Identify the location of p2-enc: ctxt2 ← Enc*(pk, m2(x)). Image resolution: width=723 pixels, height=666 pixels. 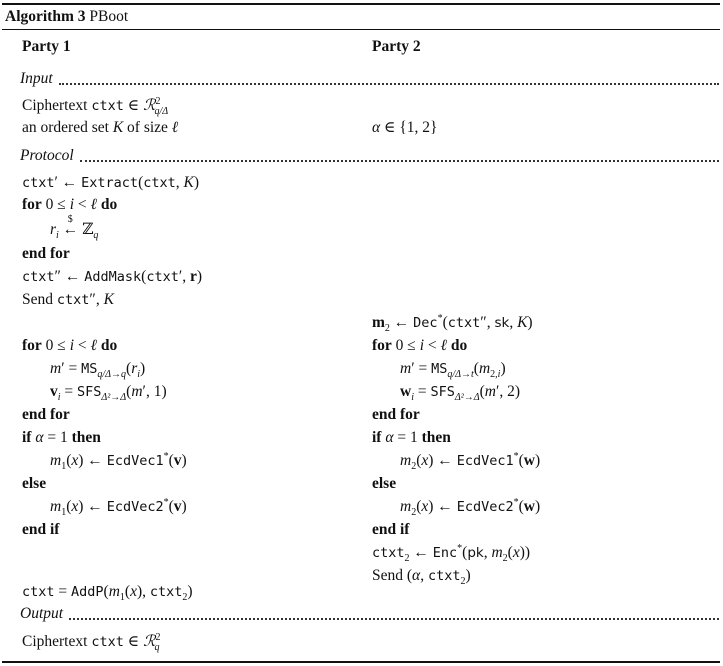
(451, 553).